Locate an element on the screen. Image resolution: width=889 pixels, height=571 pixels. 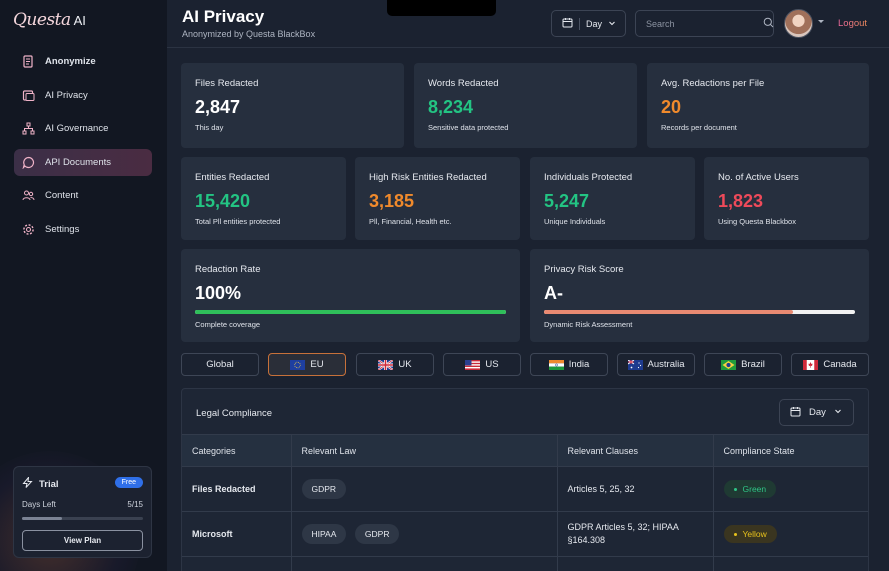
redaction-rate-fill is located at coordinates (350, 312).